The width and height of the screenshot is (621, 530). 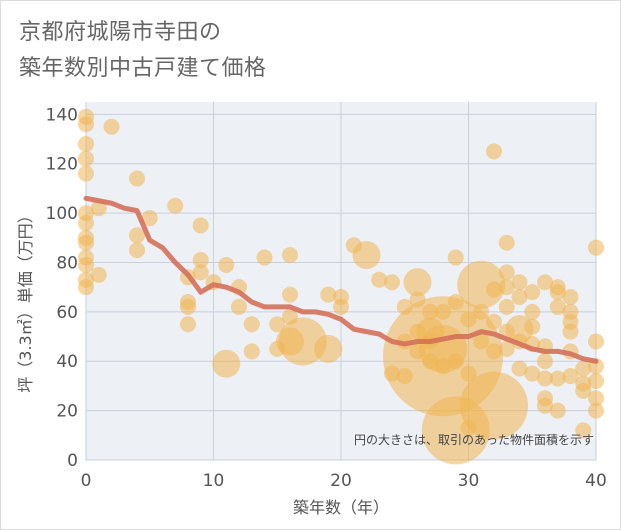 I want to click on x-axis-title: 築年数（年）, so click(x=341, y=507).